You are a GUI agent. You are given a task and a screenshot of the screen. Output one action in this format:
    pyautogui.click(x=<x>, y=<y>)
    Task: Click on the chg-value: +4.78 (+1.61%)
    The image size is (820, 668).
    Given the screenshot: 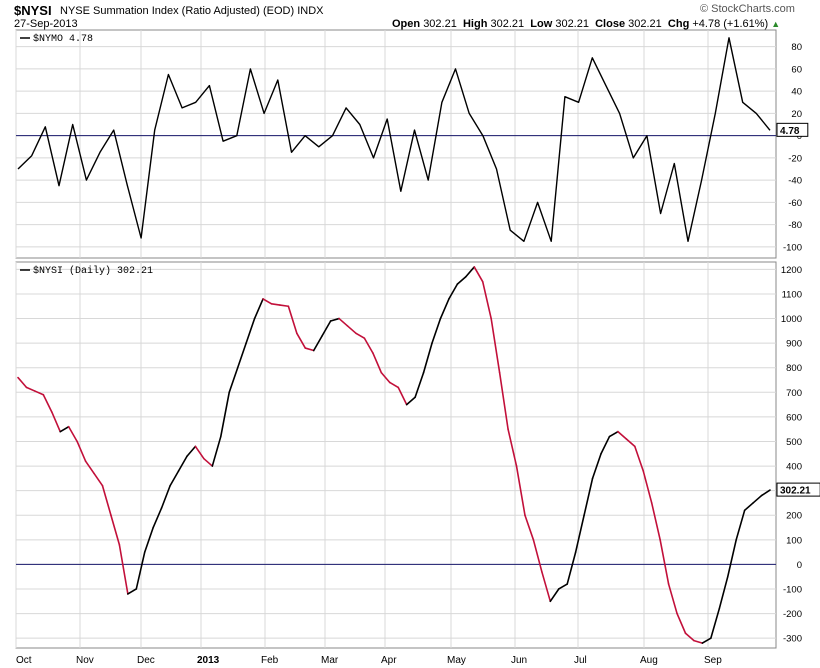 What is the action you would take?
    pyautogui.click(x=730, y=24)
    